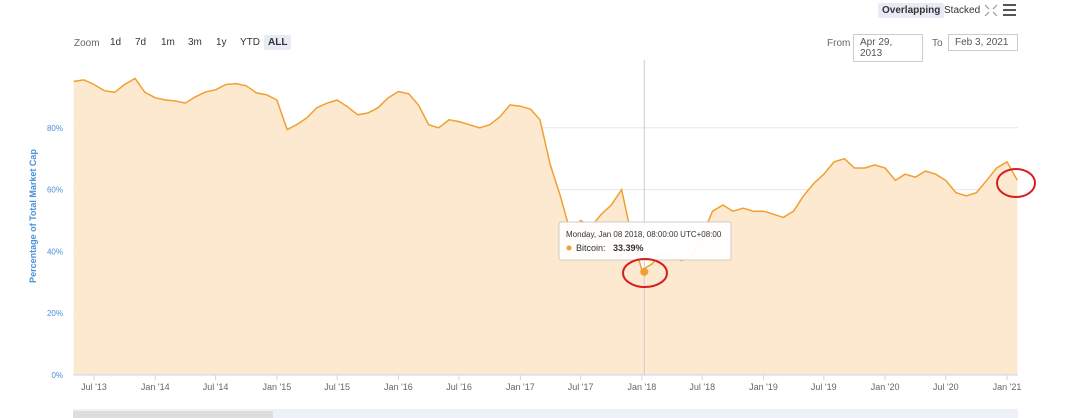  Describe the element at coordinates (946, 387) in the screenshot. I see `x-tick-label: Jul '20` at that location.